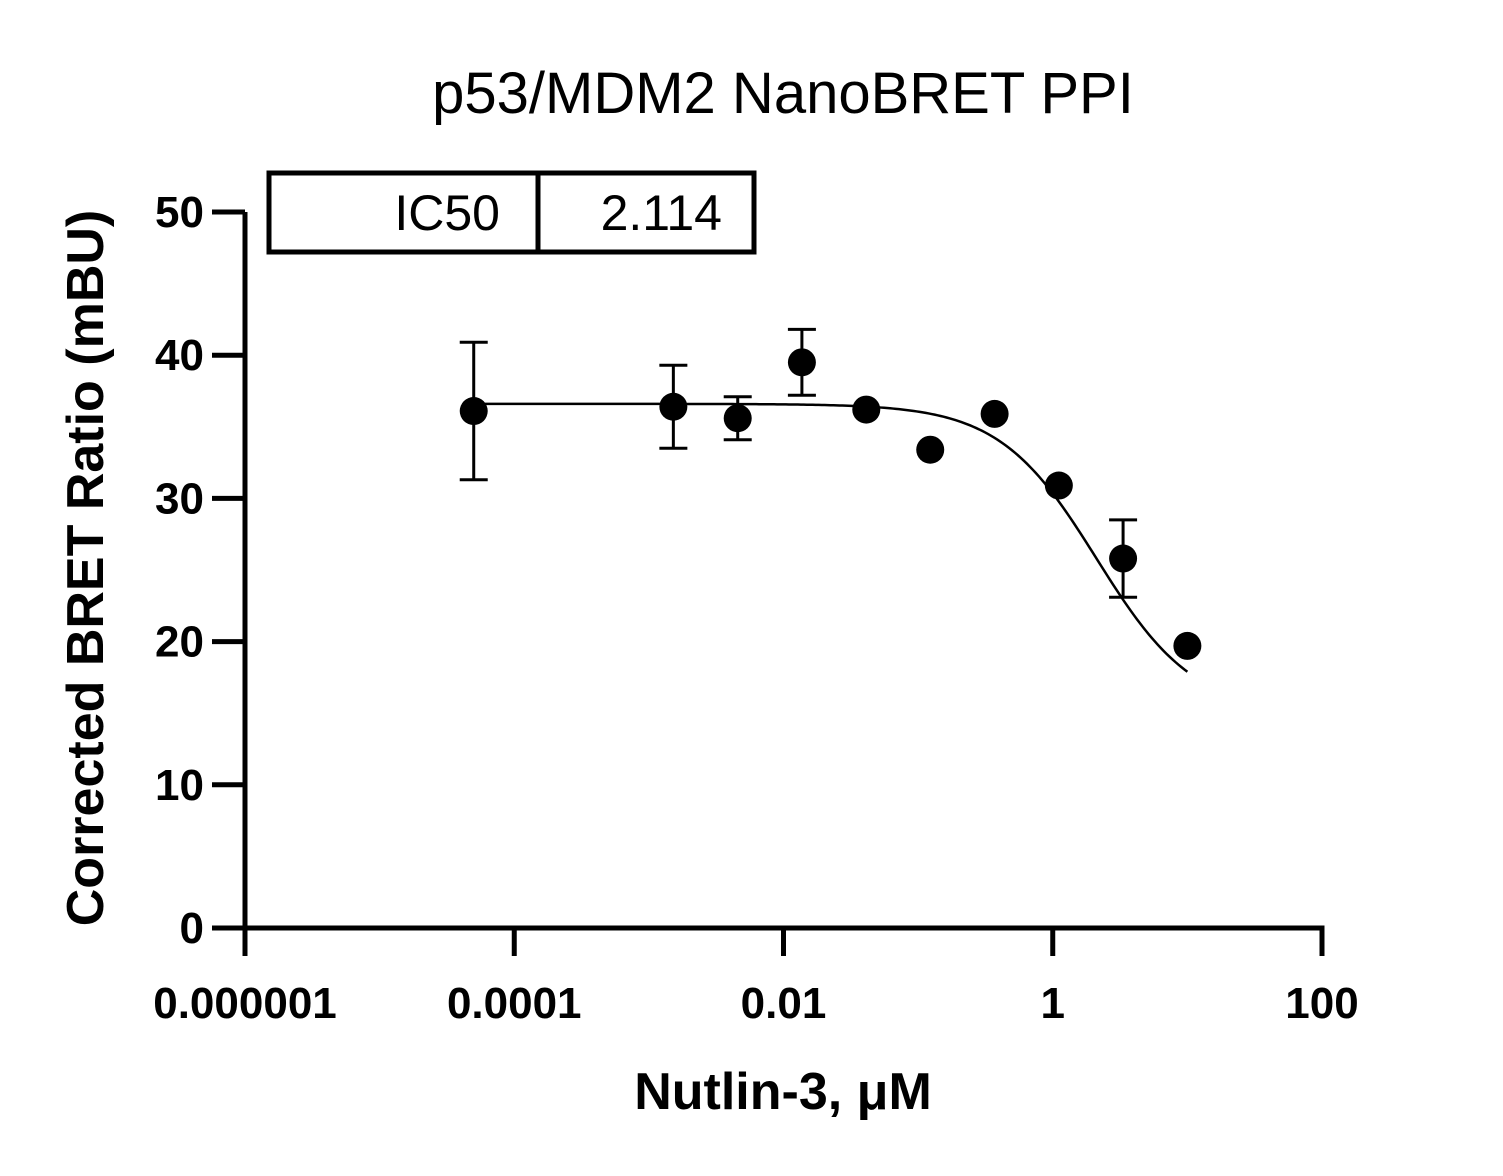 The image size is (1503, 1176). Describe the element at coordinates (1053, 1003) in the screenshot. I see `x-tick-label: 1` at that location.